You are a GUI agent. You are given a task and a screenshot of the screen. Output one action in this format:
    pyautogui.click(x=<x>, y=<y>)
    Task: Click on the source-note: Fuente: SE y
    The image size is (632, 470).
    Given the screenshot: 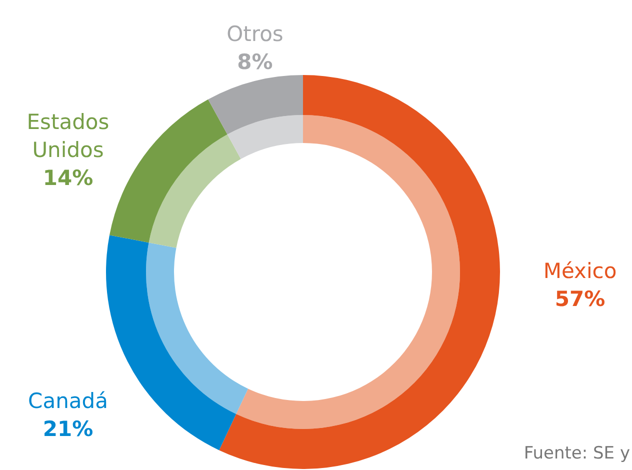 What is the action you would take?
    pyautogui.click(x=577, y=454)
    